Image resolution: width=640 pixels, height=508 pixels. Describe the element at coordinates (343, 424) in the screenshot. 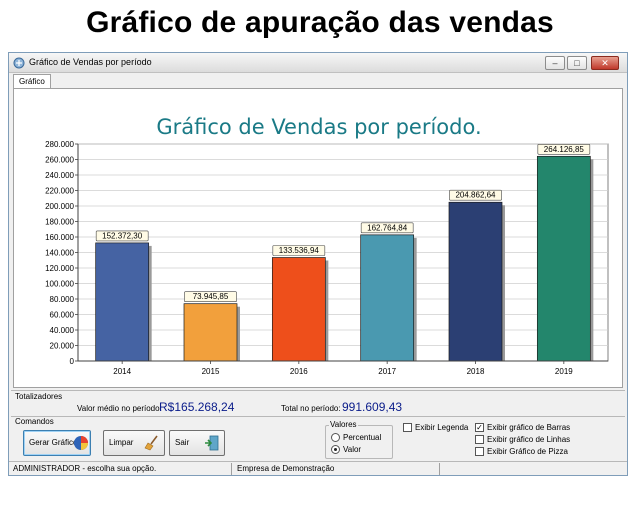

I see `valores-label: Valores` at that location.